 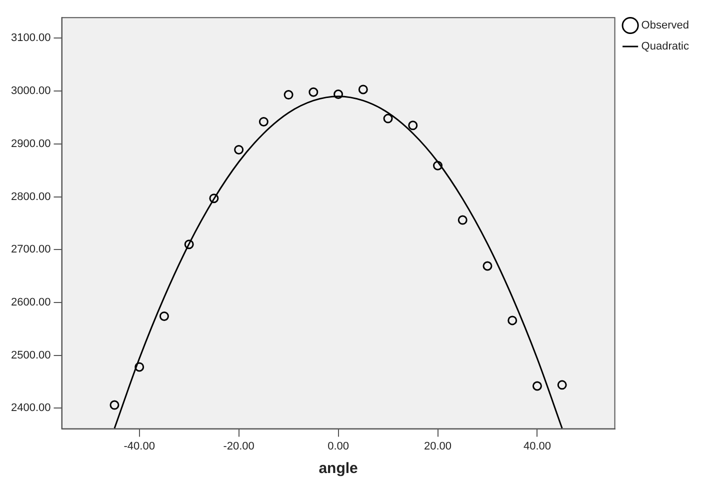 What do you see at coordinates (338, 446) in the screenshot?
I see `x-tick-label: 0.00` at bounding box center [338, 446].